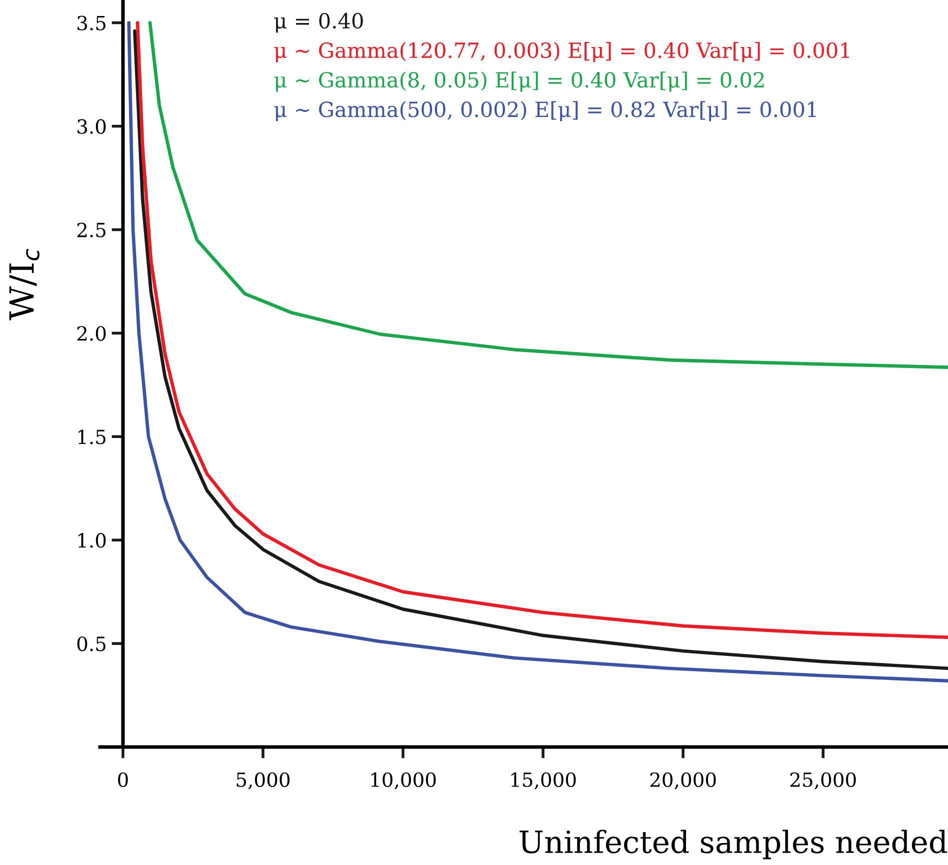 This screenshot has height=865, width=948. What do you see at coordinates (91, 230) in the screenshot?
I see `y-tick-label: 2.5` at bounding box center [91, 230].